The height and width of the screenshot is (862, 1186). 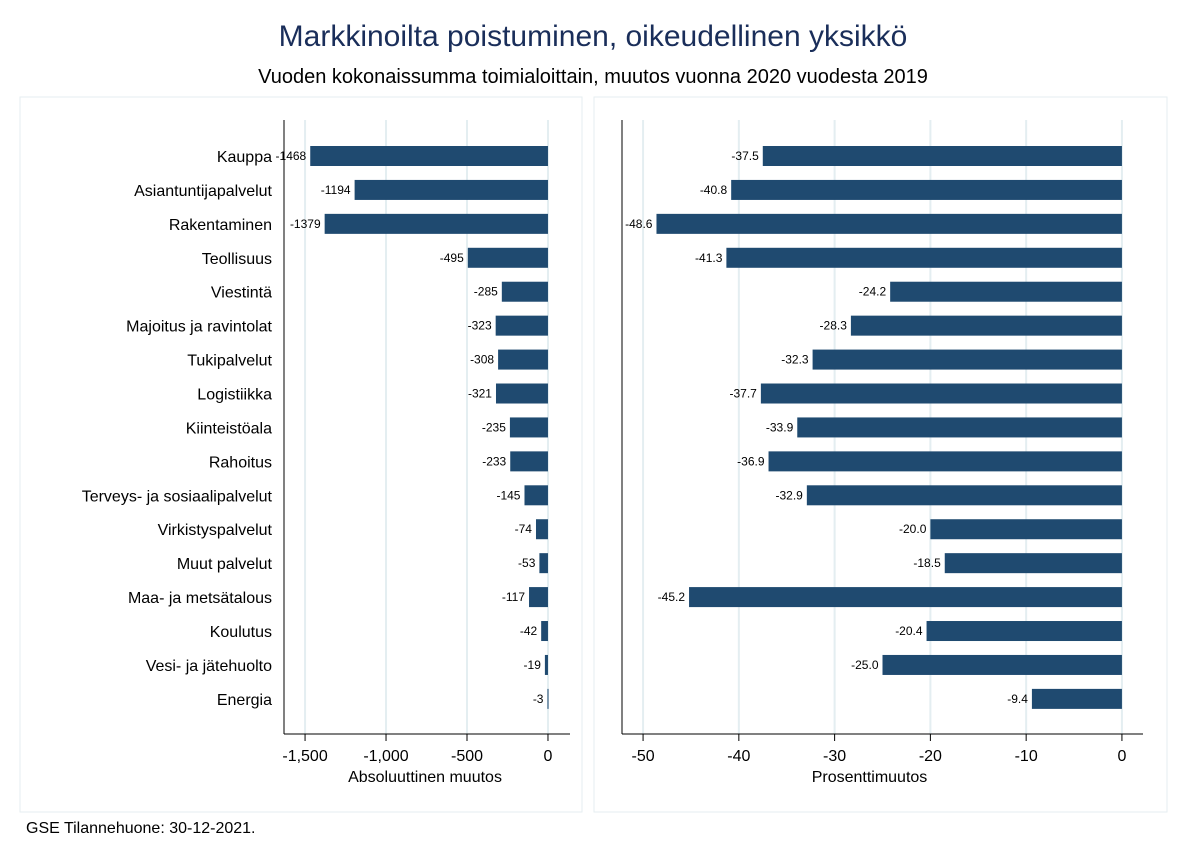 I want to click on x-tick-label: -1,000, so click(x=385, y=756).